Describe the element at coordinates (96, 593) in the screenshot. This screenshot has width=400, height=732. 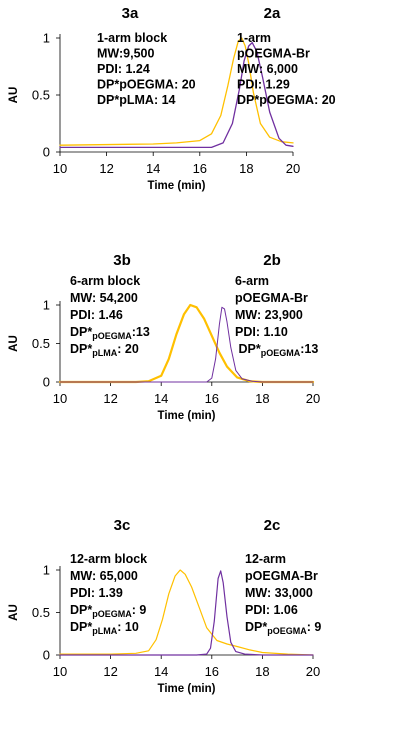
I see `info-block-left-text: PDI: 1.39` at that location.